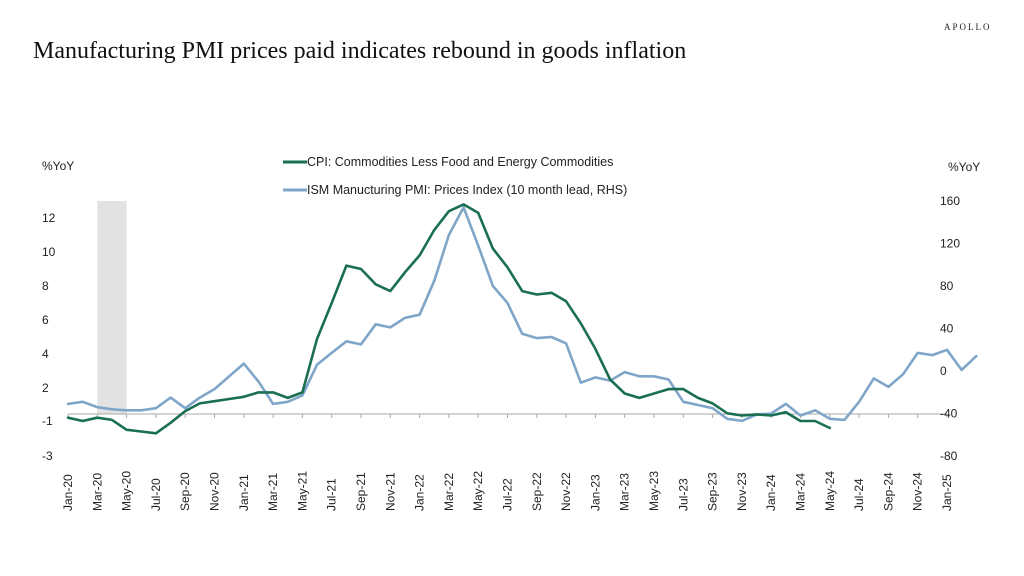 The width and height of the screenshot is (1024, 576). Describe the element at coordinates (888, 491) in the screenshot. I see `x-tick-label: Sep-24` at that location.